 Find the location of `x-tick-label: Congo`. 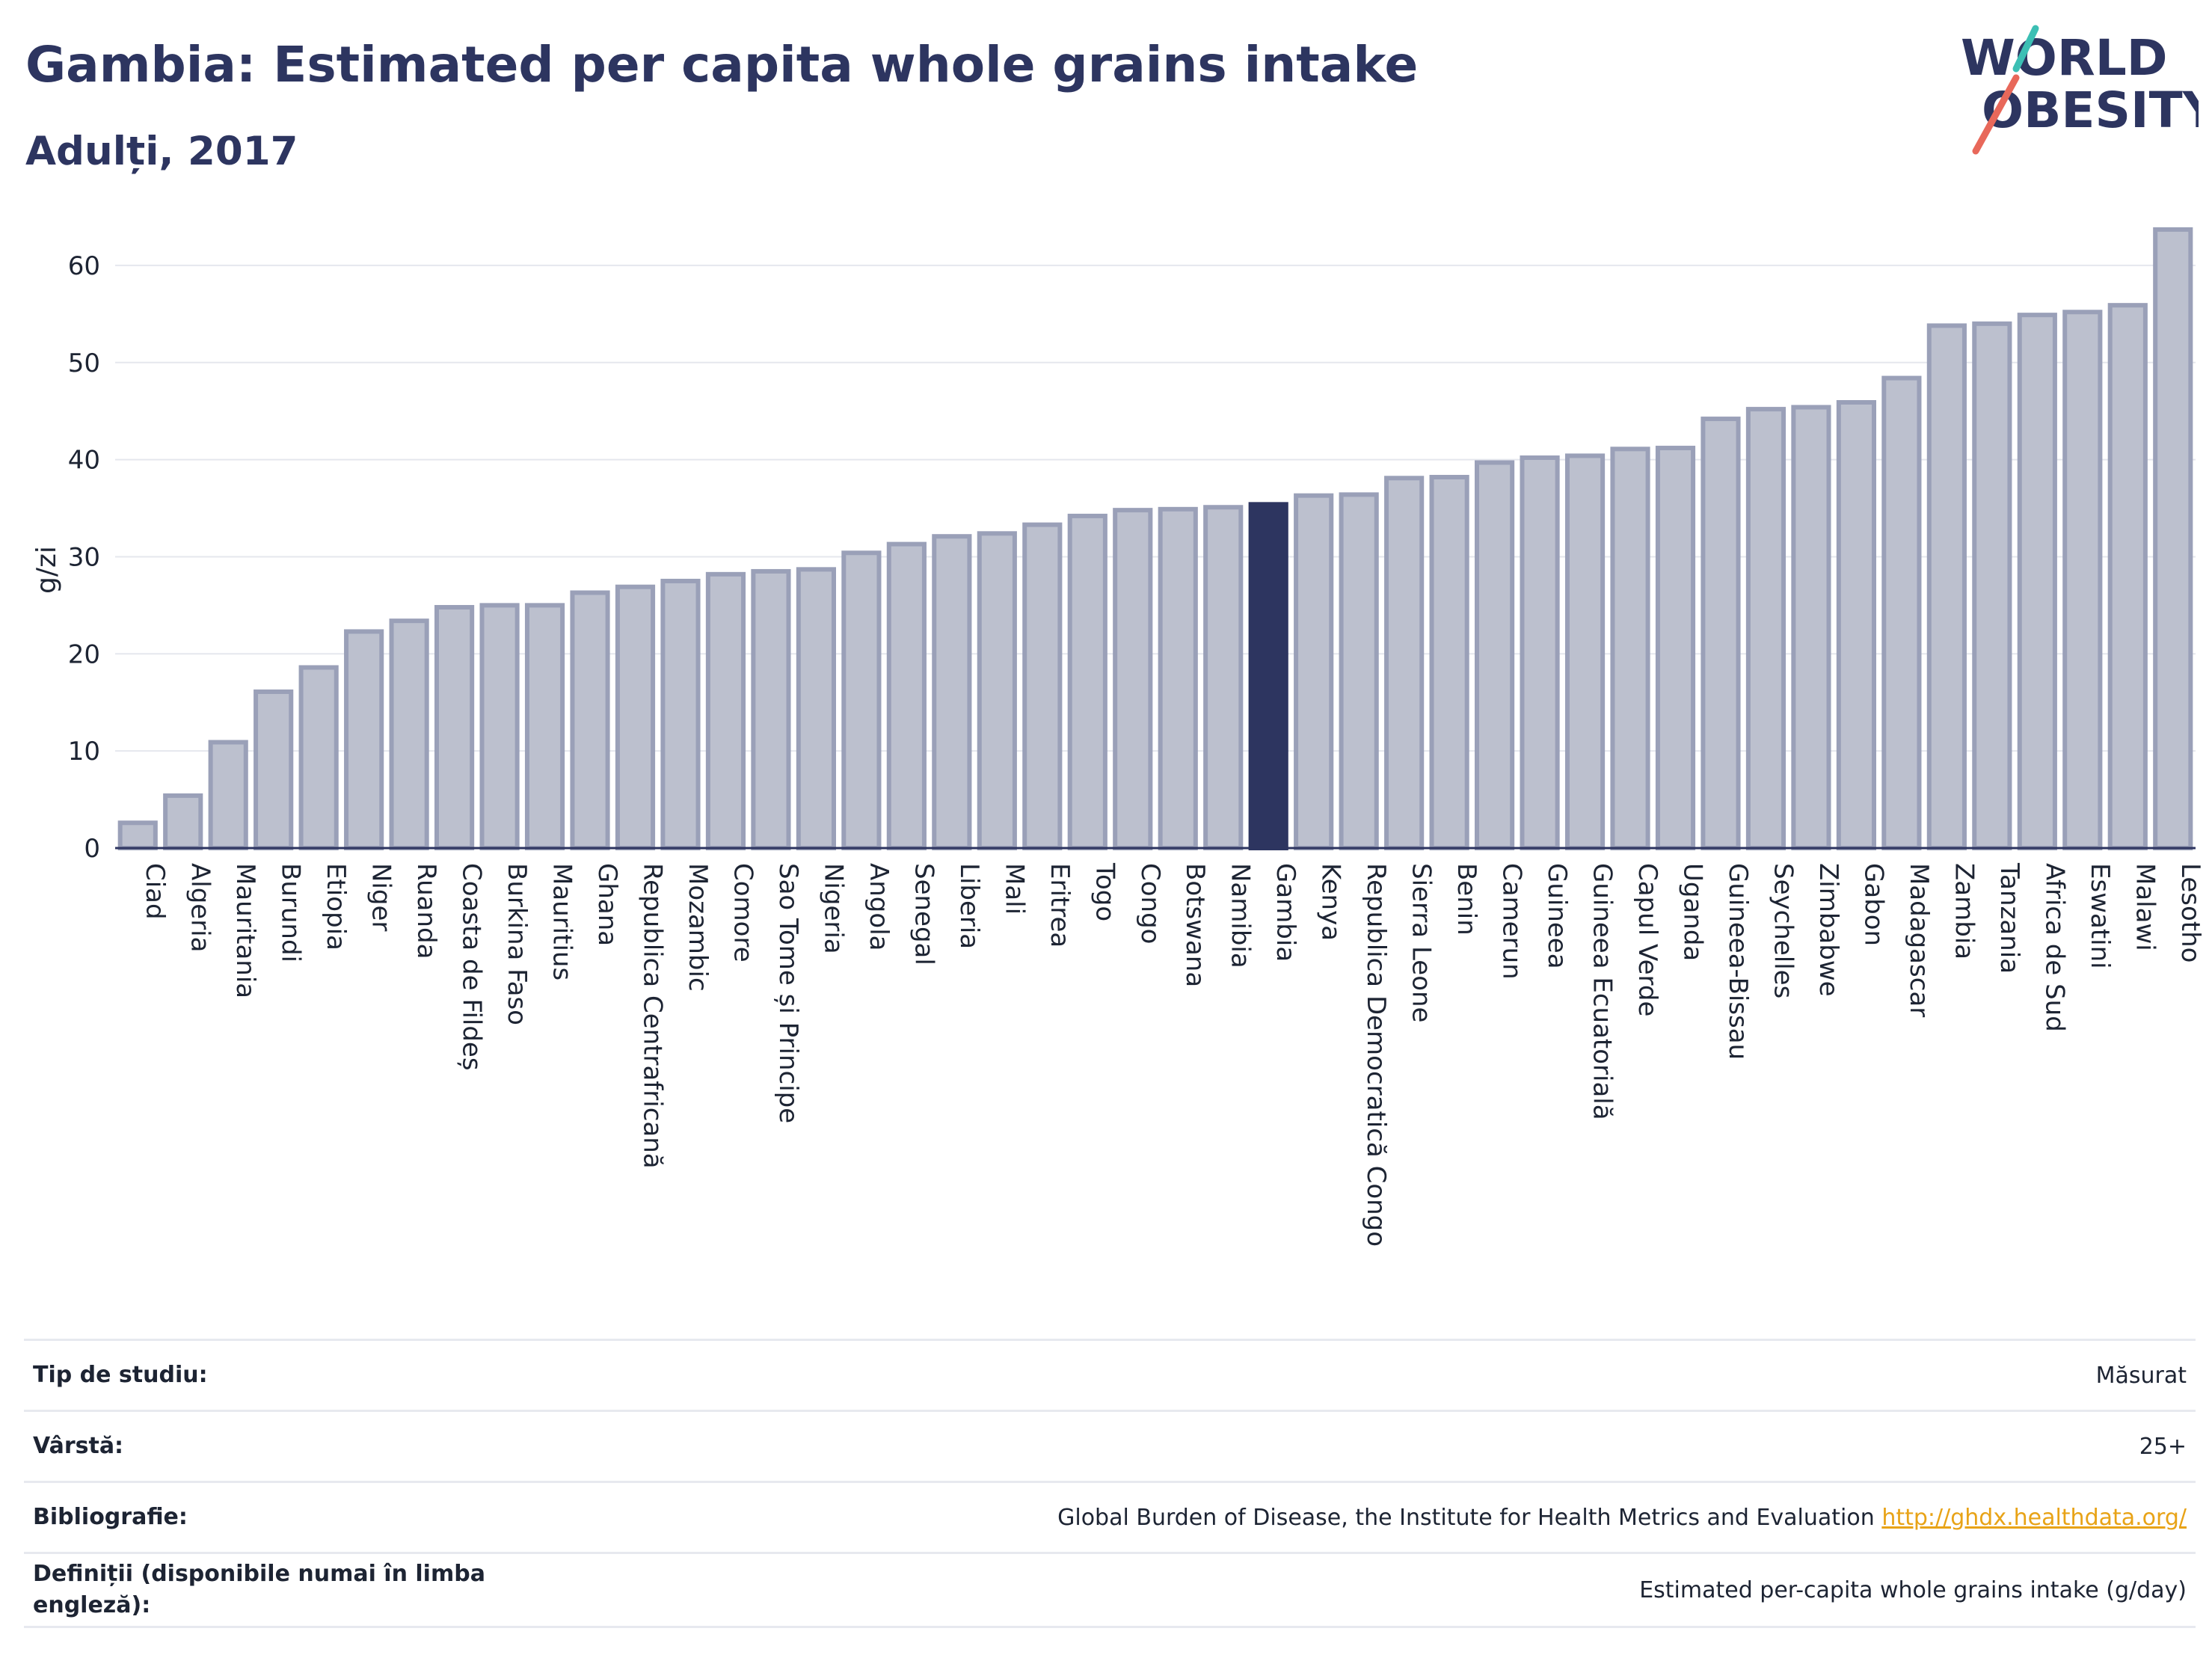

x-tick-label: Congo is located at coordinates (1150, 903).